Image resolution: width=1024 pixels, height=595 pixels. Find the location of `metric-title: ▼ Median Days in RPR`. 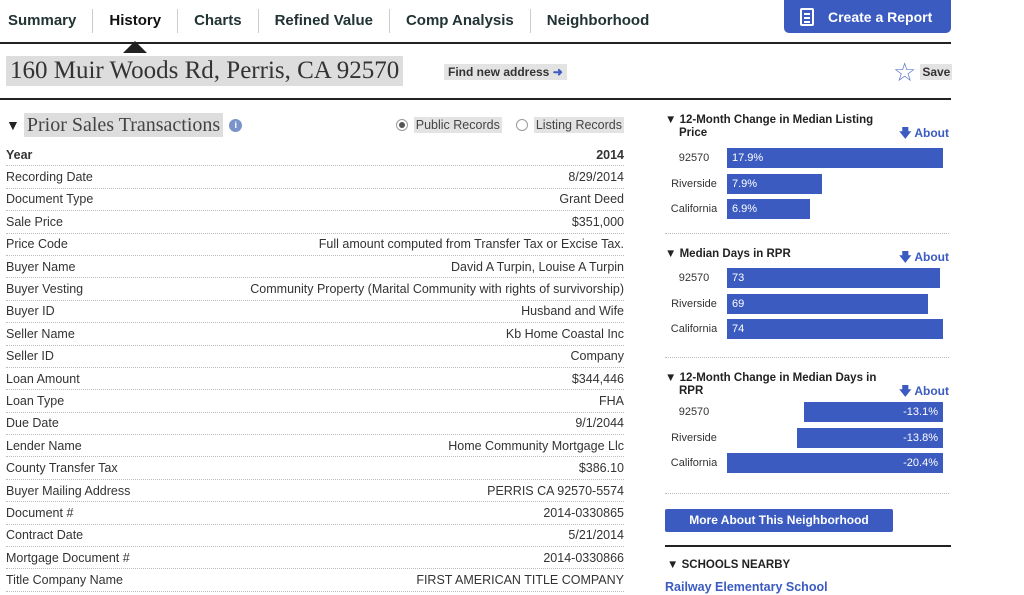

metric-title: ▼ Median Days in RPR is located at coordinates (777, 254).